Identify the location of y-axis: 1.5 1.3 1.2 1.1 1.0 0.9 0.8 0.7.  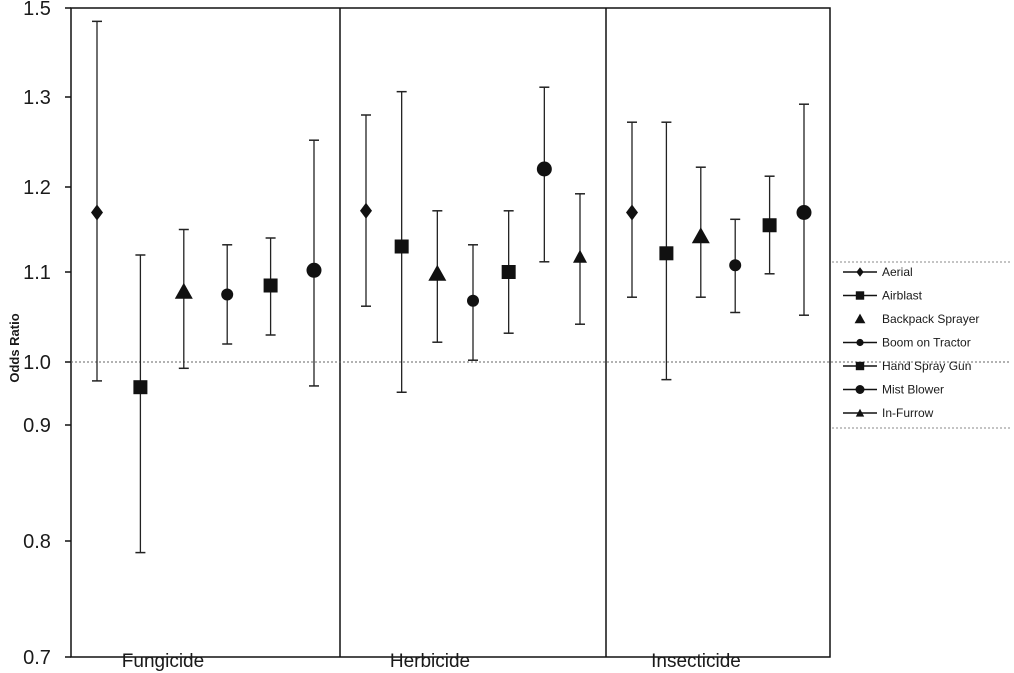
(47, 334).